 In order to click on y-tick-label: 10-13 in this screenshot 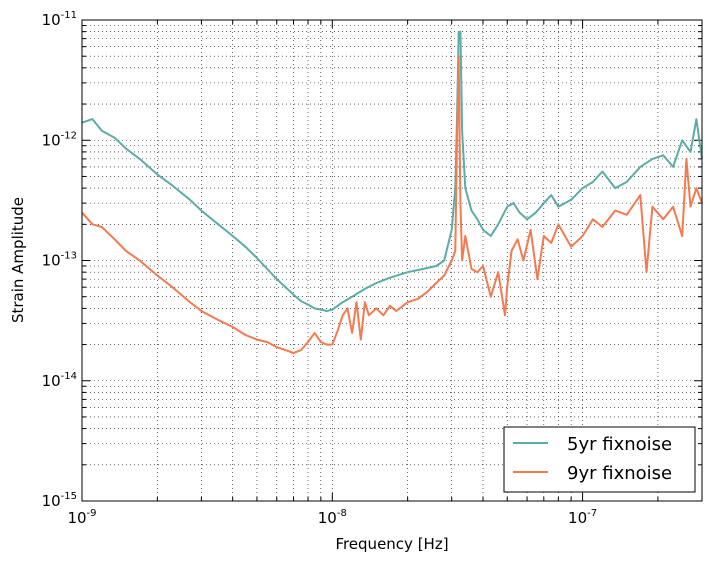, I will do `click(59, 260)`.